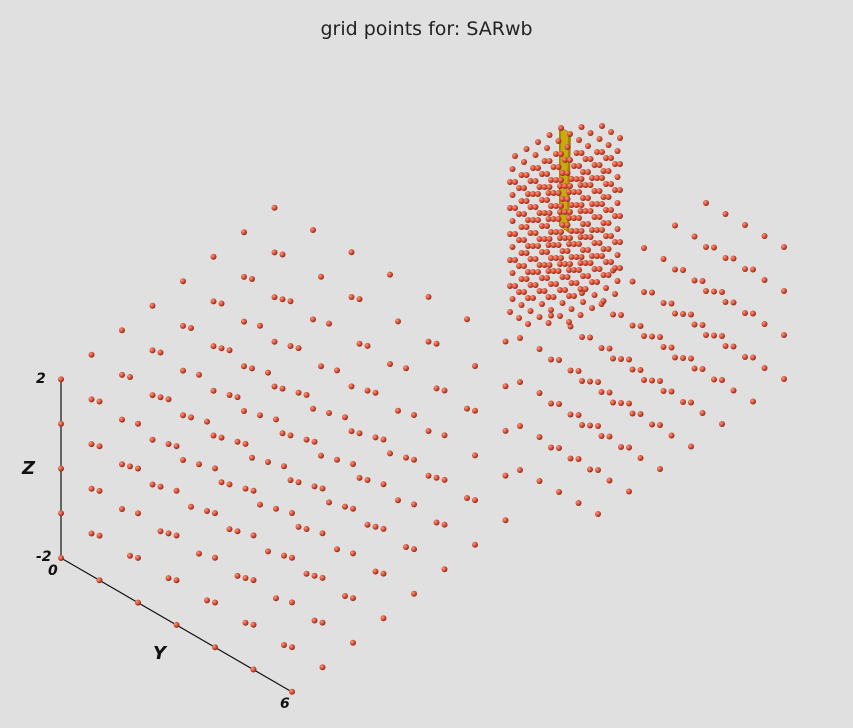  I want to click on z-axis-min-tick: -2, so click(44, 557).